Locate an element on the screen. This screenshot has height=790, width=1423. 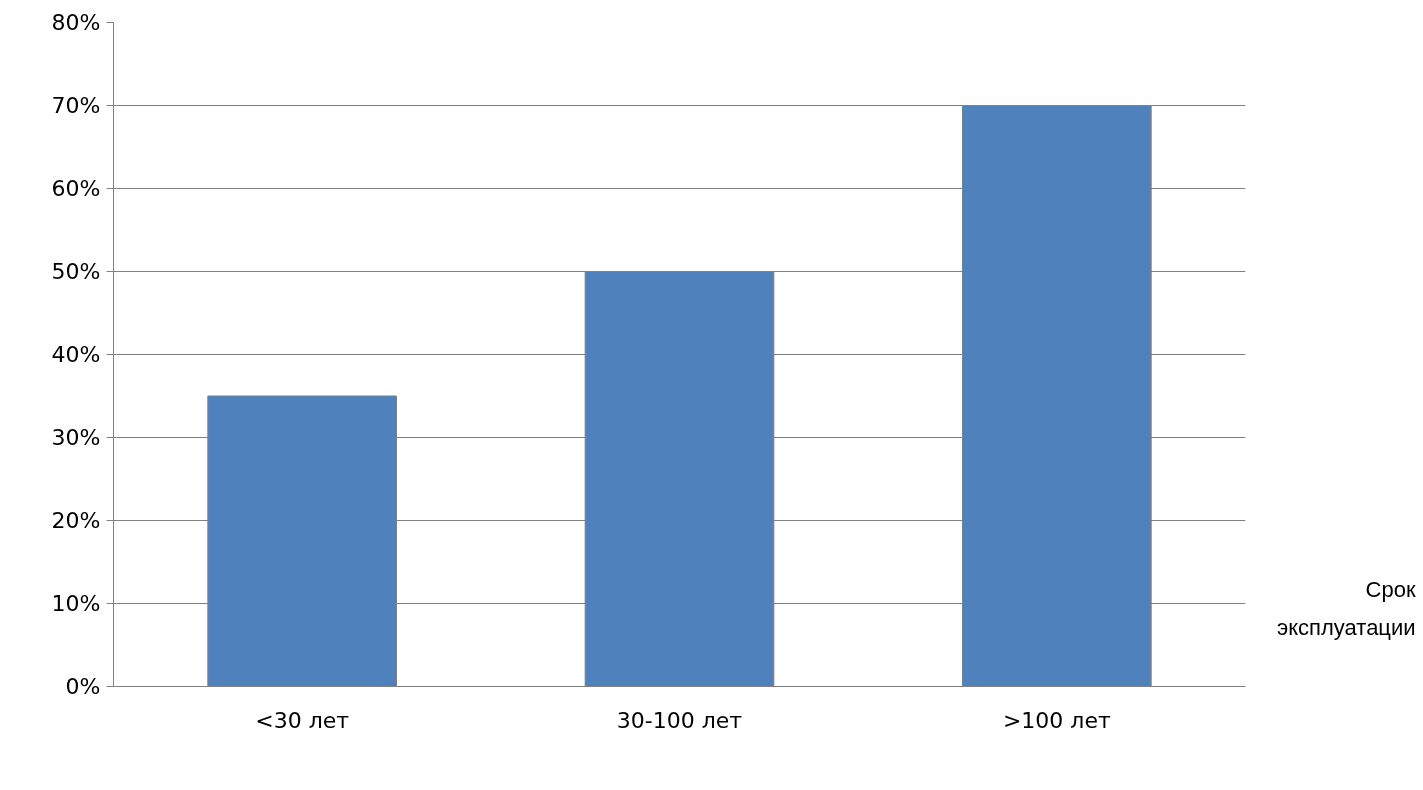
y-tick-label: 0% is located at coordinates (83, 686).